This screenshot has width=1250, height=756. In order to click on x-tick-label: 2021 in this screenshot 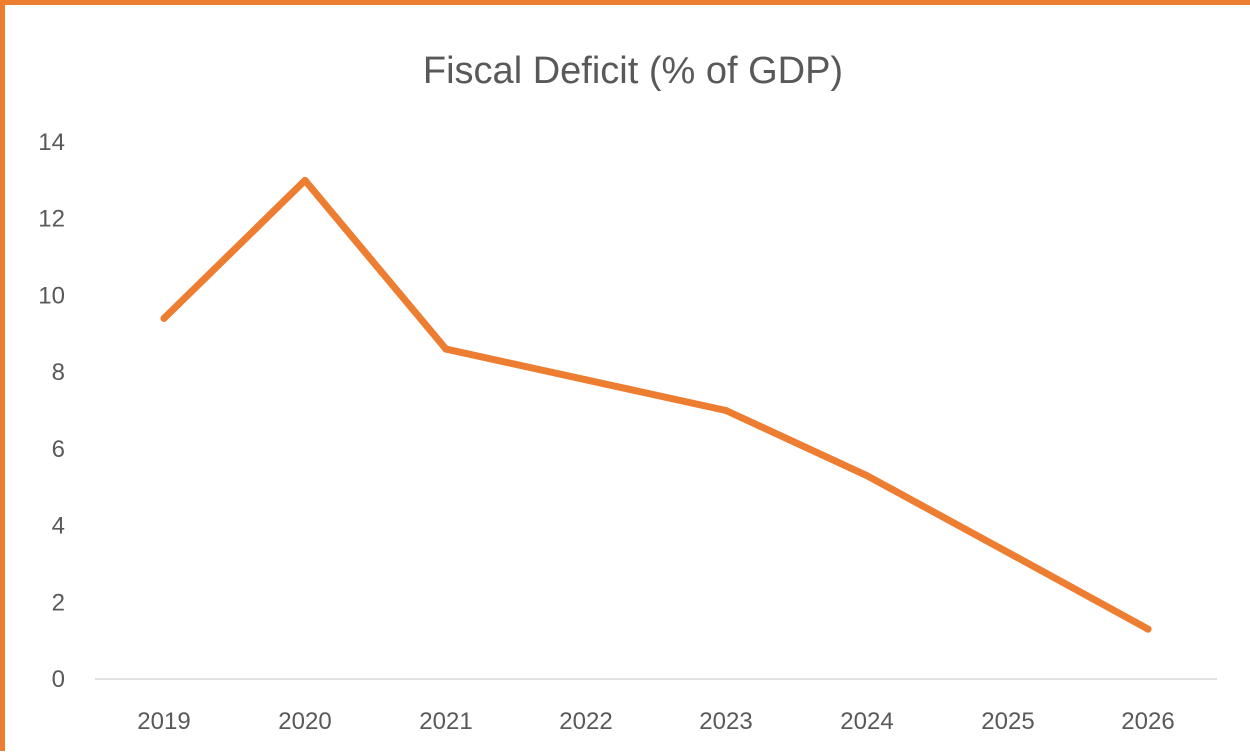, I will do `click(445, 721)`.